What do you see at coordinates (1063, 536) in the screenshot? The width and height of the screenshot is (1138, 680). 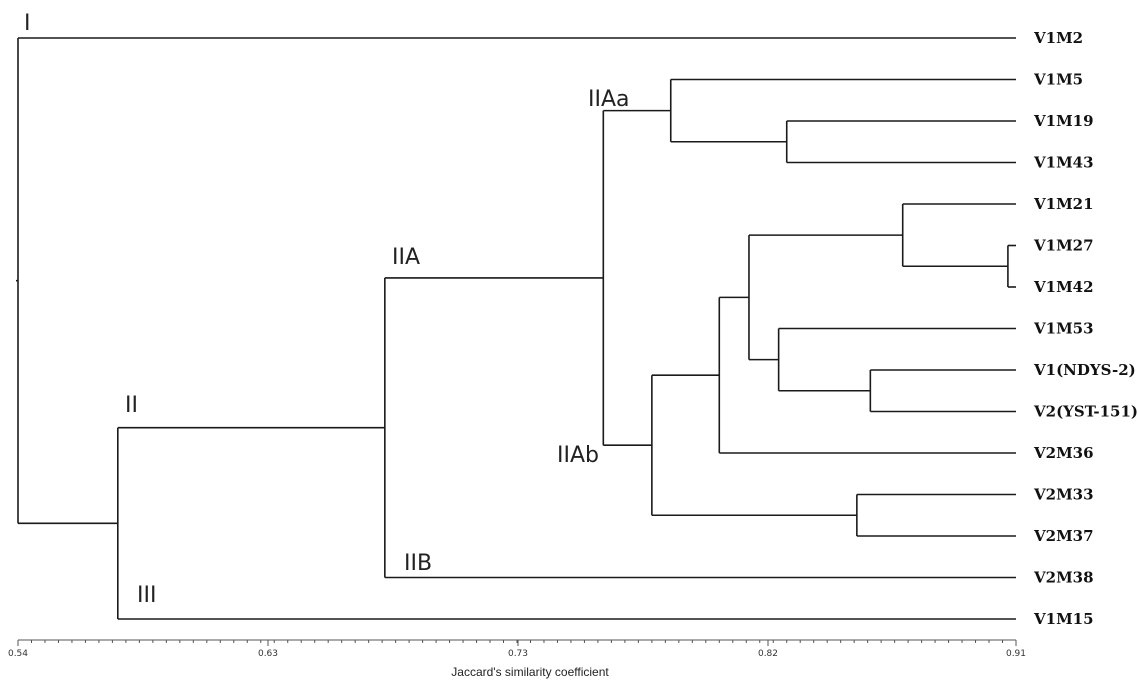 I see `leaf-label: V2M37` at bounding box center [1063, 536].